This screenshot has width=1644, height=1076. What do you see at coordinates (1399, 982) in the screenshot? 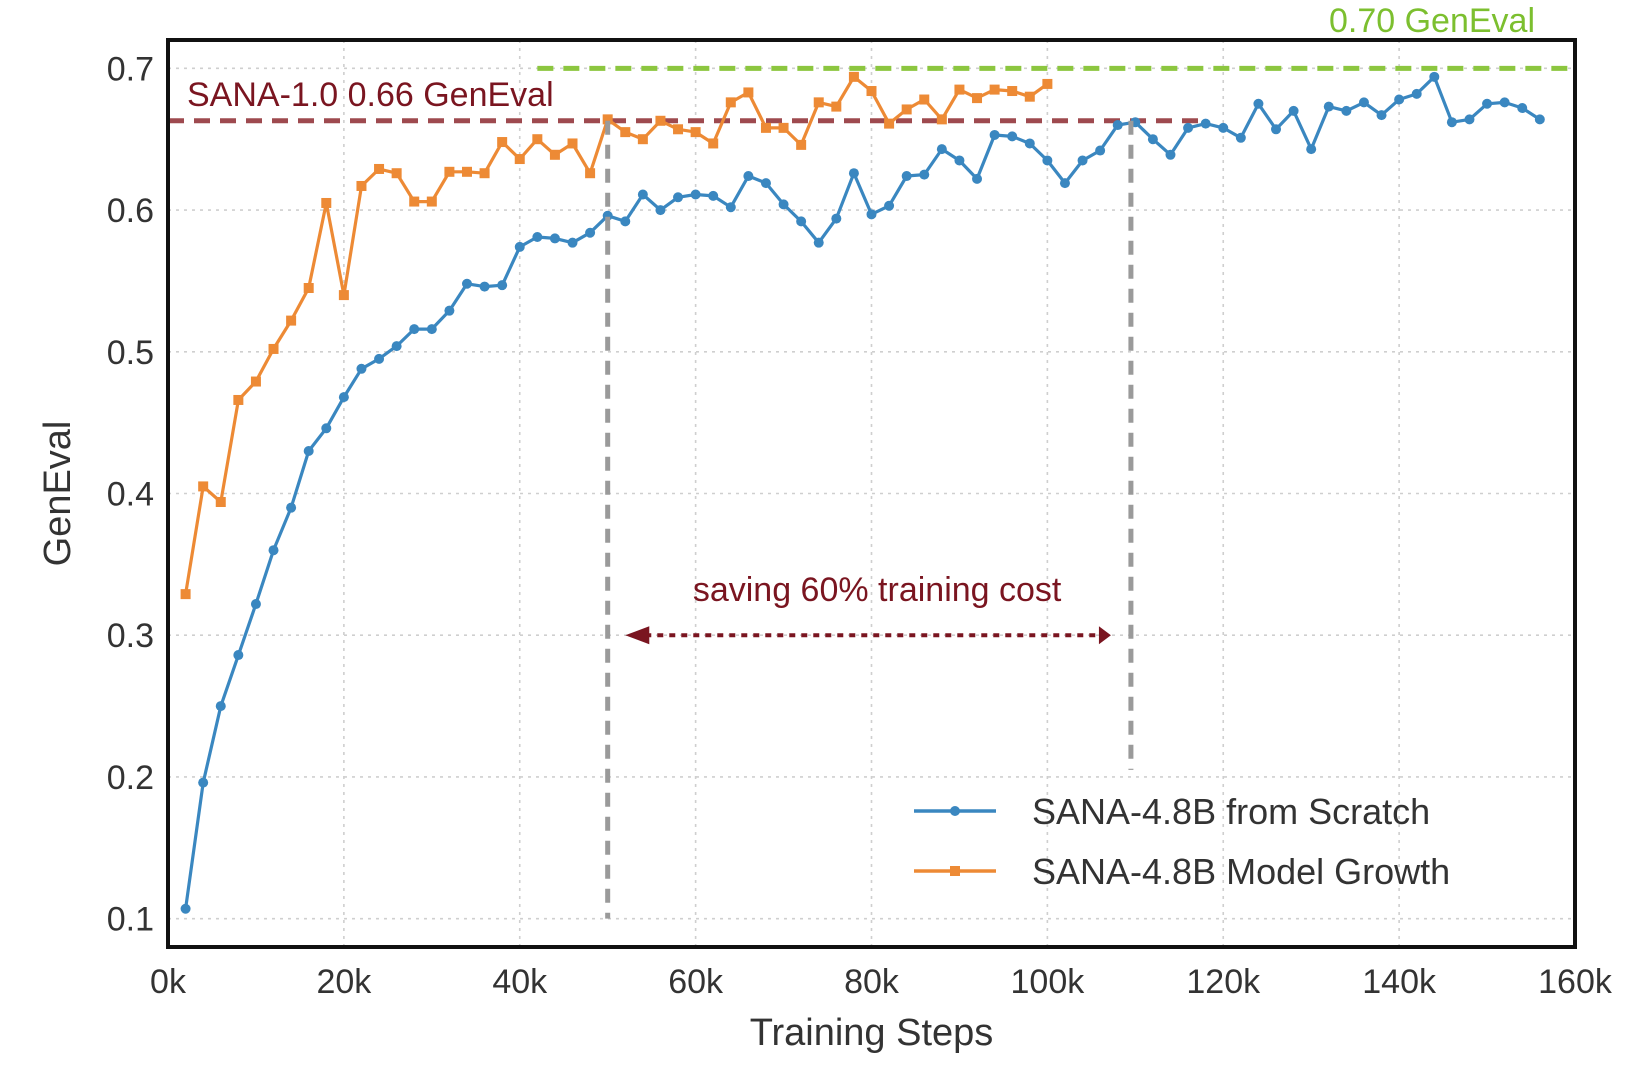
I see `x-tick-label: 140k` at bounding box center [1399, 982].